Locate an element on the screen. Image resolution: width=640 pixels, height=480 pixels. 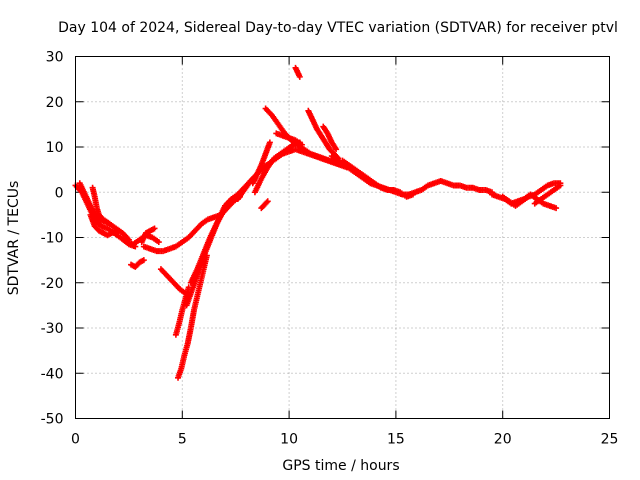
y-tick-label: 10 is located at coordinates (55, 148).